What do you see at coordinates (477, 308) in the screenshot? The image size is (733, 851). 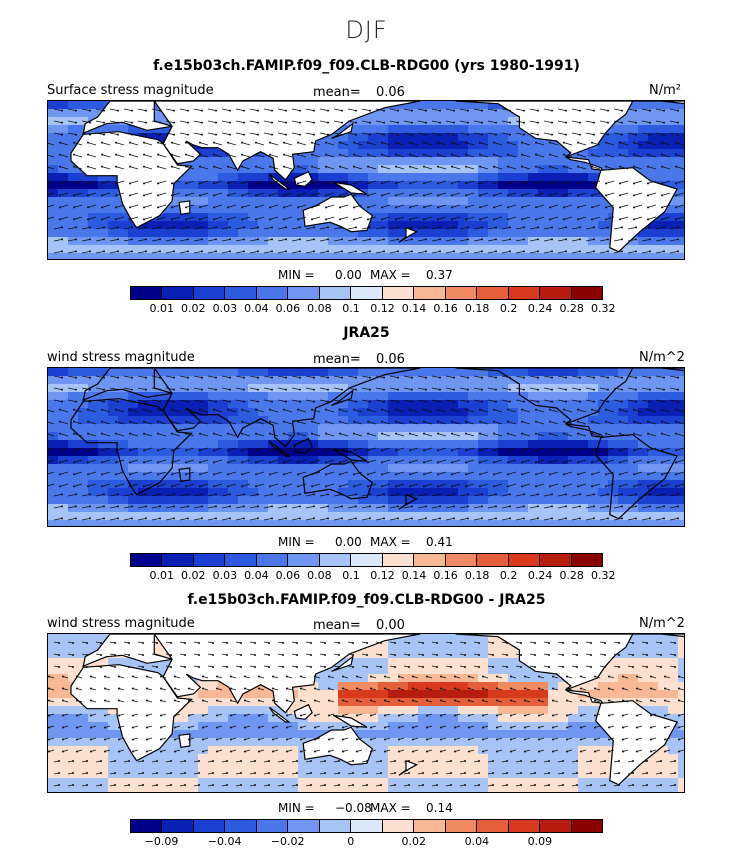 I see `colorbar-tick-label: 0.18` at bounding box center [477, 308].